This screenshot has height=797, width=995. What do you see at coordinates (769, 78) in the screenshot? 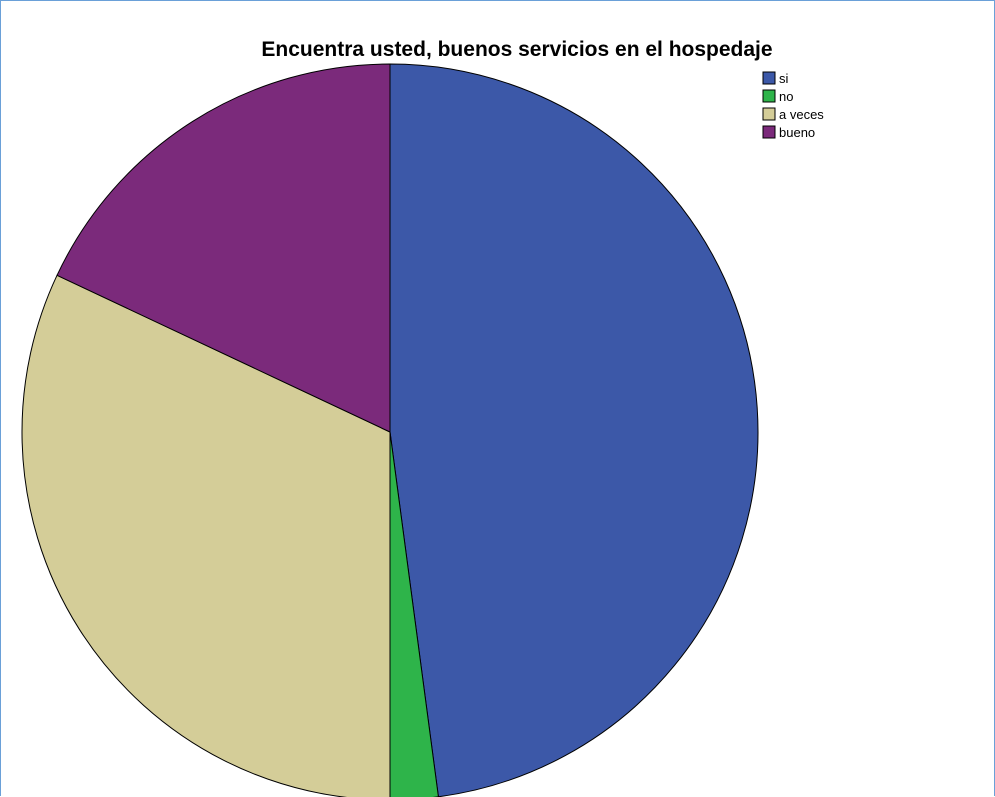
I see `legend-swatch-si` at bounding box center [769, 78].